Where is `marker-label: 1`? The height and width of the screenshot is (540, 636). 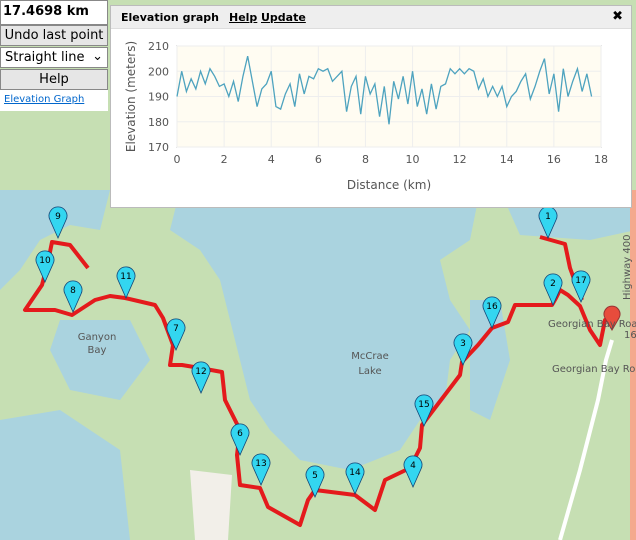 marker-label: 1 is located at coordinates (548, 217).